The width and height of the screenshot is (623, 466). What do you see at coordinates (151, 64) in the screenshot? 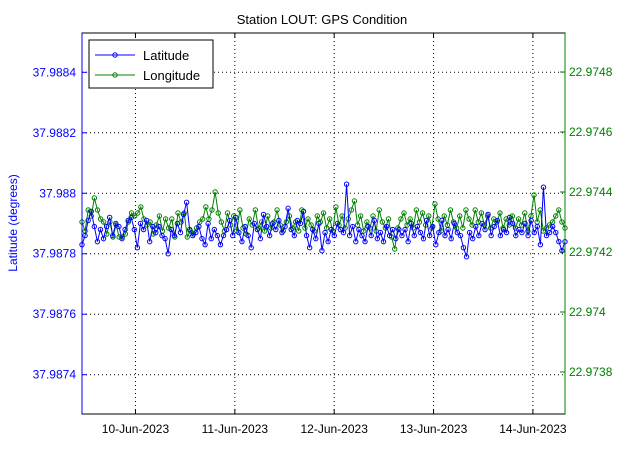
I see `legend-box` at bounding box center [151, 64].